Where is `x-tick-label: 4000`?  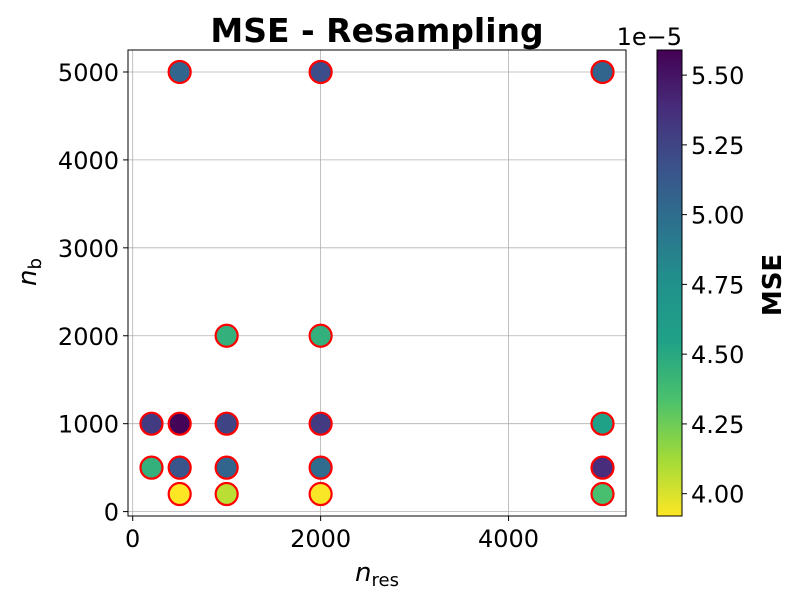 x-tick-label: 4000 is located at coordinates (508, 539).